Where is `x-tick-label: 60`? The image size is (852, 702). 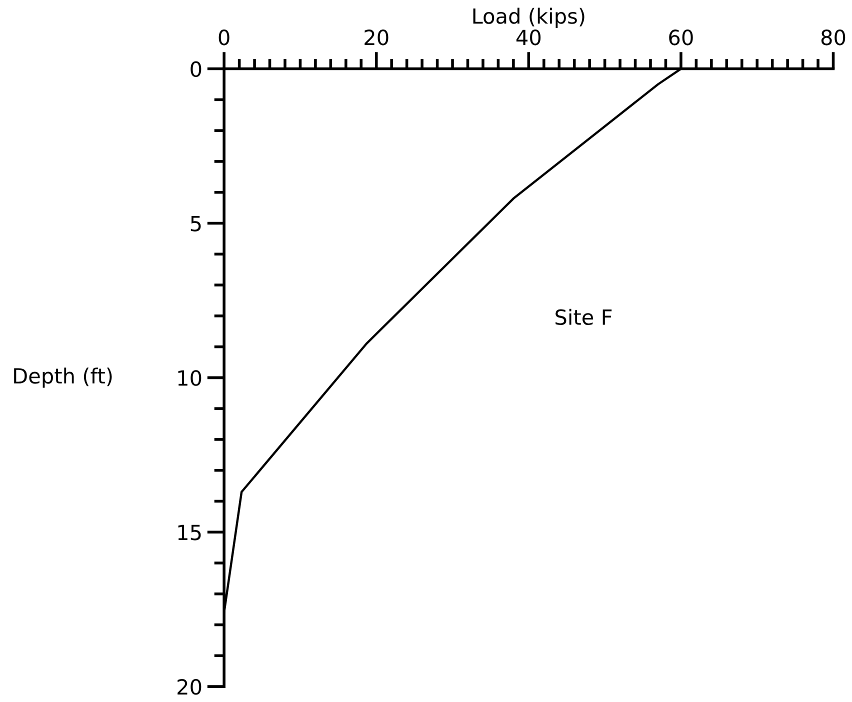 x-tick-label: 60 is located at coordinates (681, 38).